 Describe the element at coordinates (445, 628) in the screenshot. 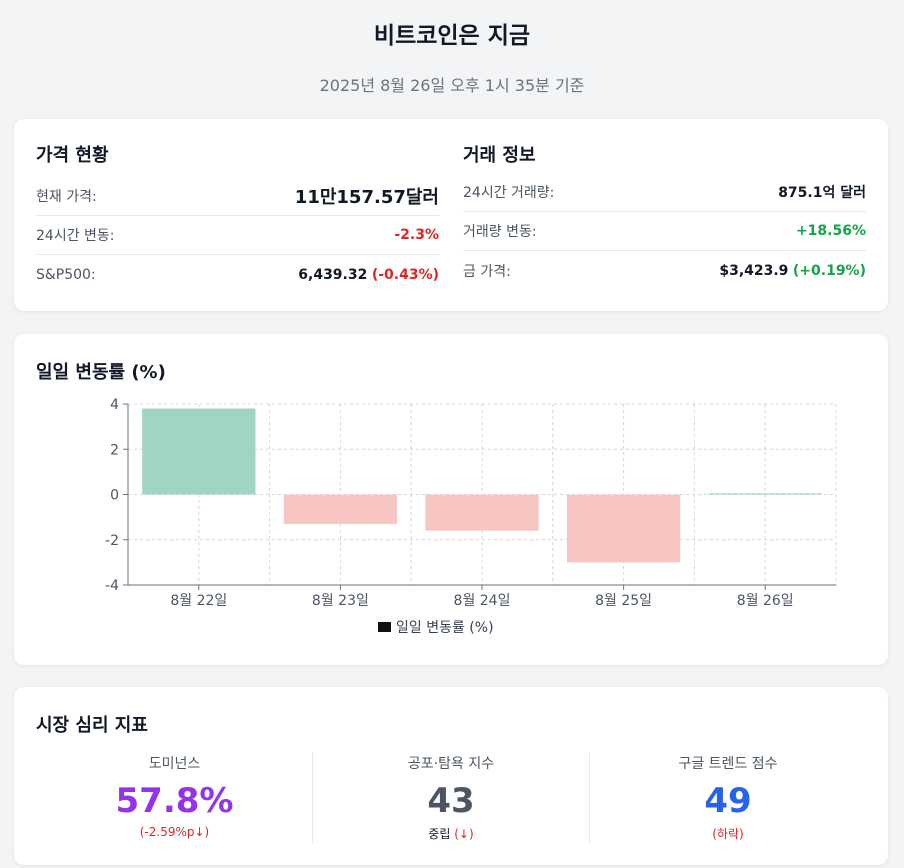

I see `legend-label: 일일 변동률 (%)` at that location.